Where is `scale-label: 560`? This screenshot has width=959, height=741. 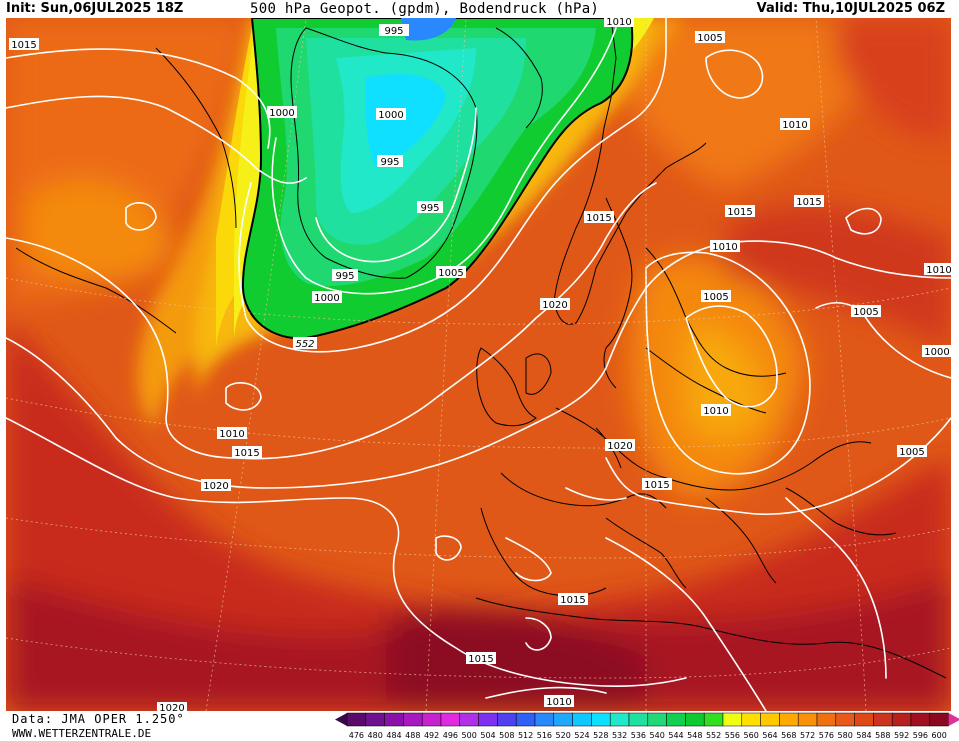 scale-label: 560 is located at coordinates (751, 735).